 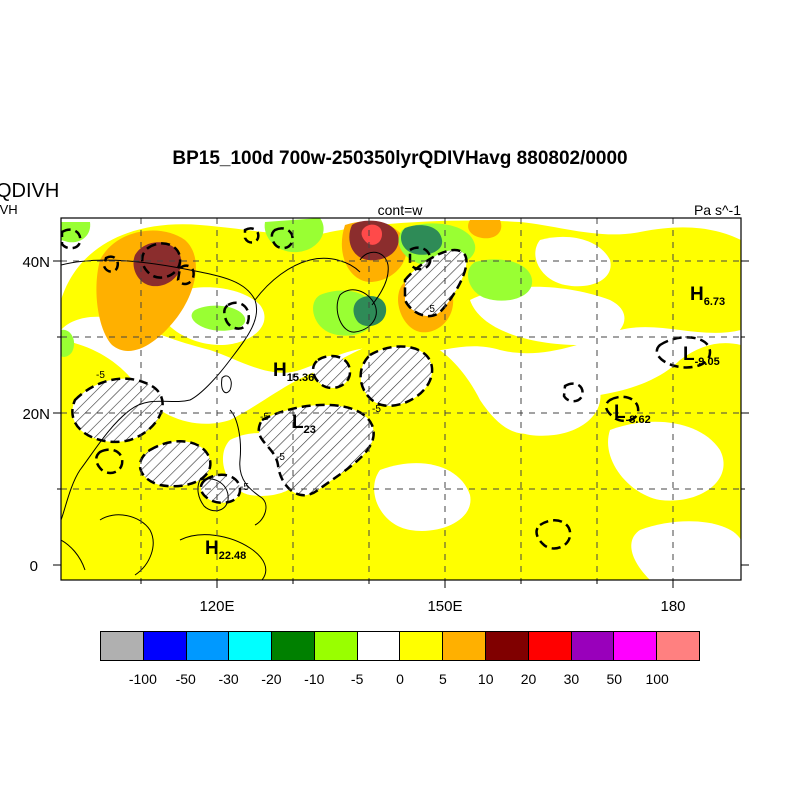 I want to click on lat-label-40n: 40N, so click(x=36, y=262).